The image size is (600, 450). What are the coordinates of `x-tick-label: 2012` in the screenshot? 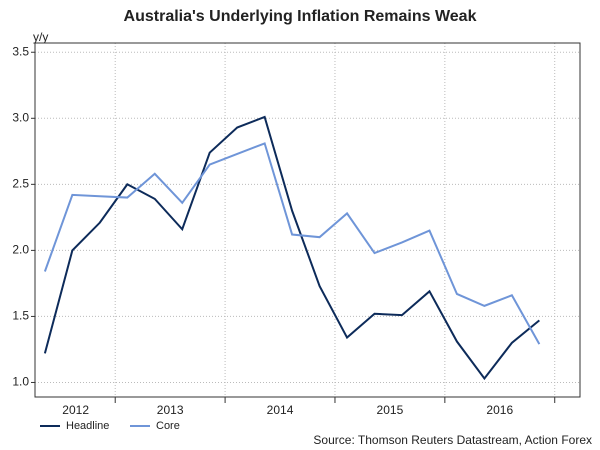 It's located at (75, 410).